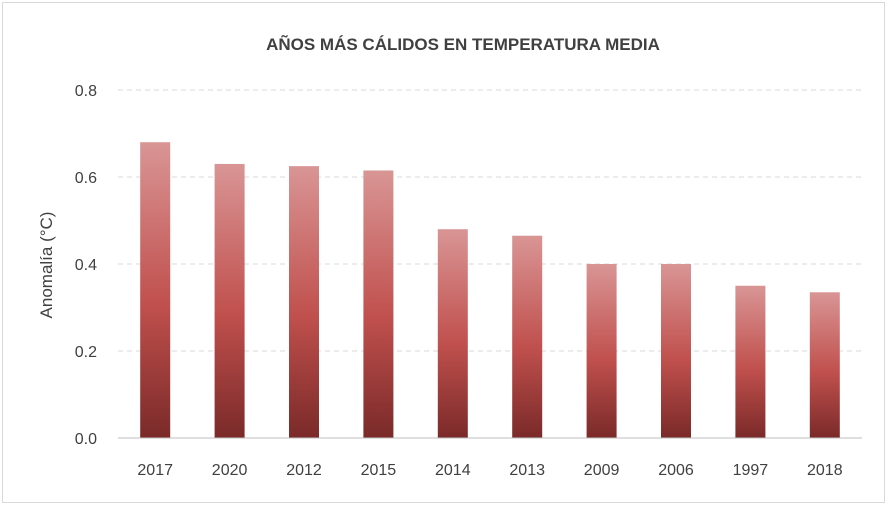  I want to click on y-tick-label: 0.8, so click(86, 91).